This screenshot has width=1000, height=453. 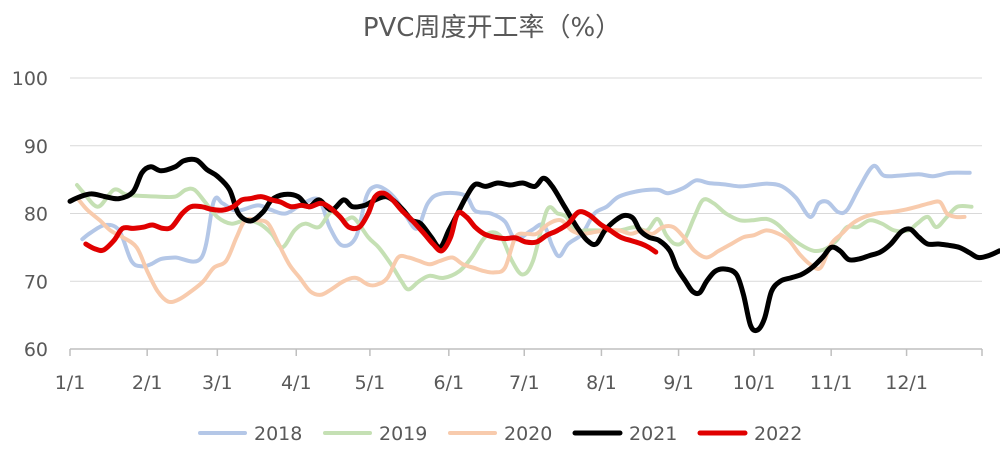 What do you see at coordinates (30, 79) in the screenshot?
I see `y-tick-label: 100` at bounding box center [30, 79].